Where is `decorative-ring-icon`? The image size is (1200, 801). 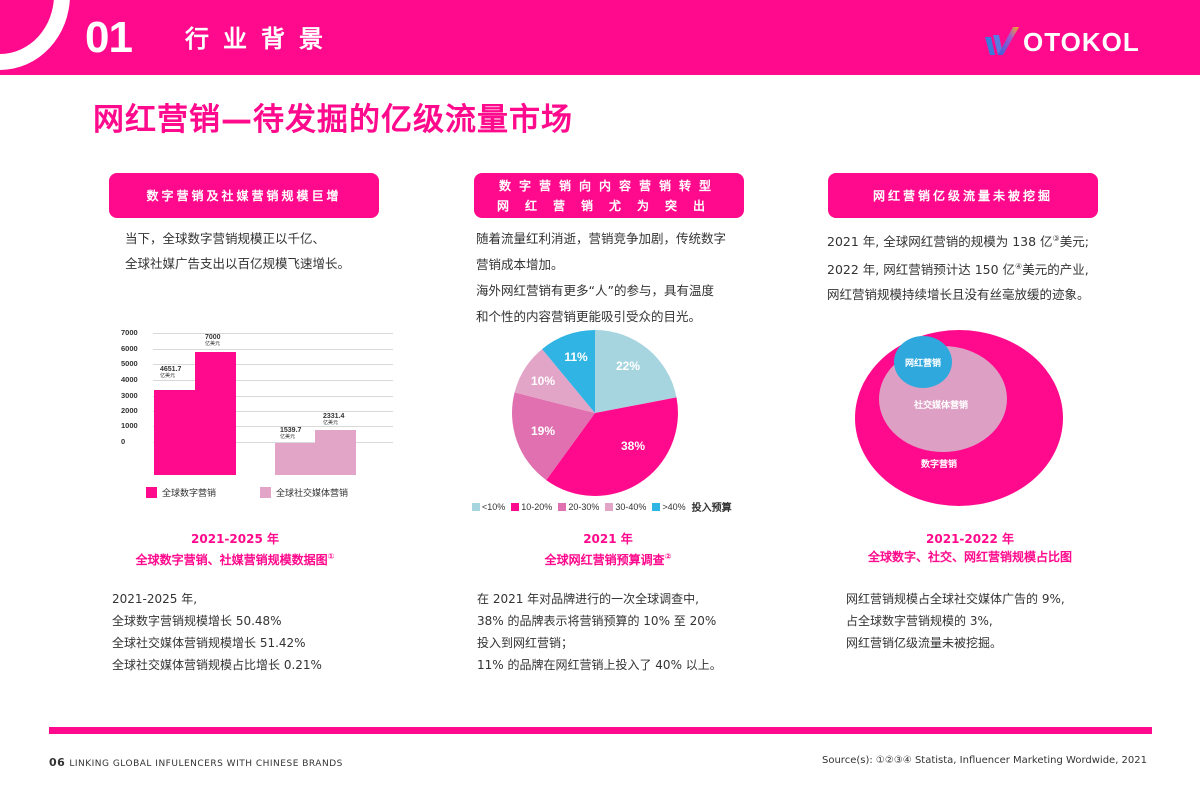
decorative-ring-icon is located at coordinates (35, 35).